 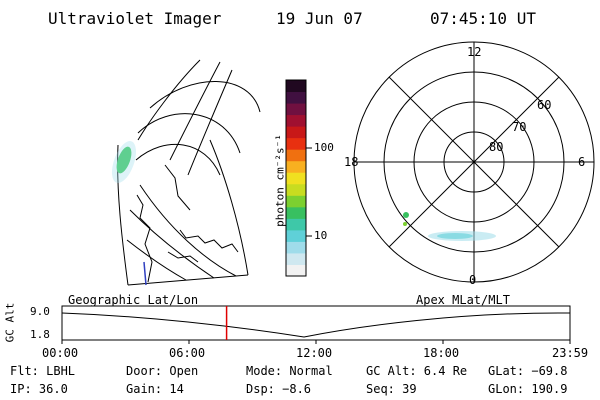 What do you see at coordinates (474, 52) in the screenshot?
I see `mlt-label-12: 12` at bounding box center [474, 52].